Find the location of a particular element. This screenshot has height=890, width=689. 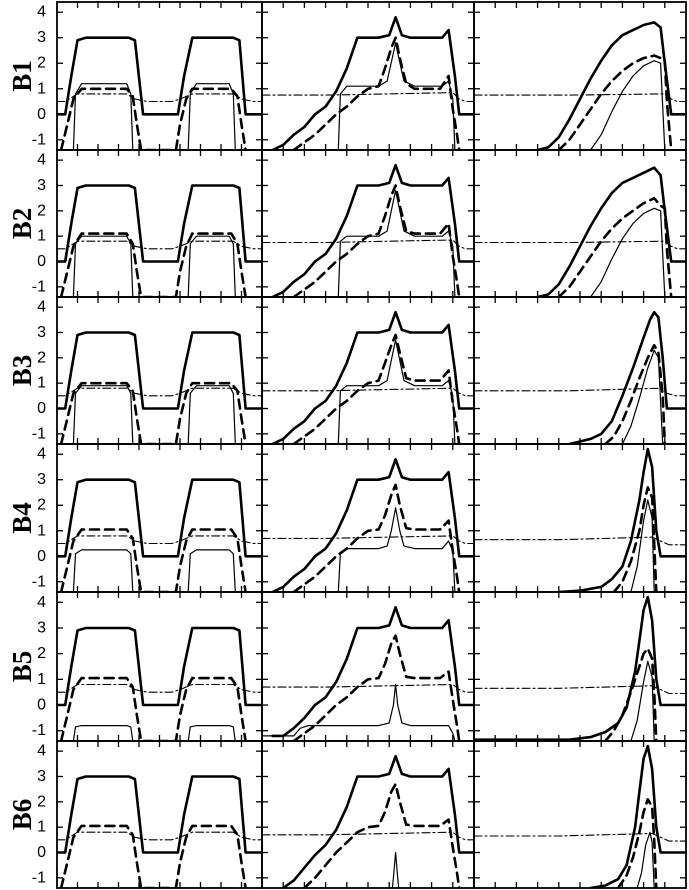

row-label-1: B1 is located at coordinates (22, 76).